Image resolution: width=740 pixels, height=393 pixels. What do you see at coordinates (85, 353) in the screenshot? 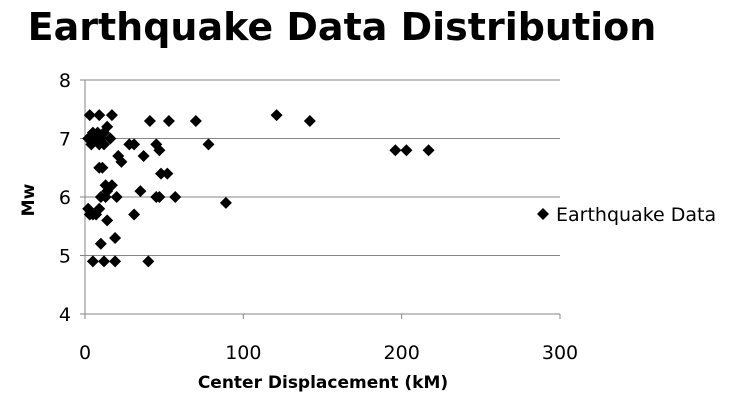
I see `x-tick-label: 0` at bounding box center [85, 353].